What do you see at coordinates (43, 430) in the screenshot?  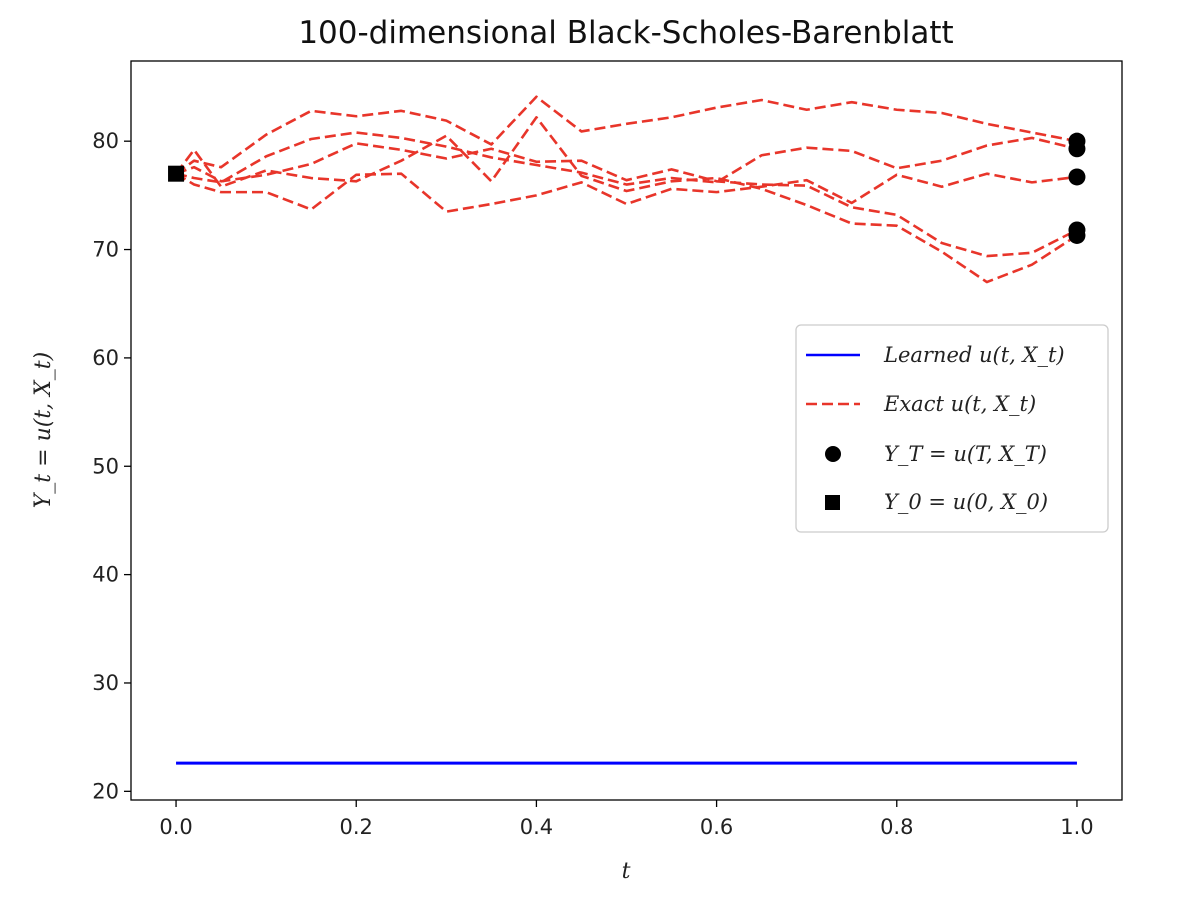 I see `y-axis-label: Y_t = u(t, X_t)` at bounding box center [43, 430].